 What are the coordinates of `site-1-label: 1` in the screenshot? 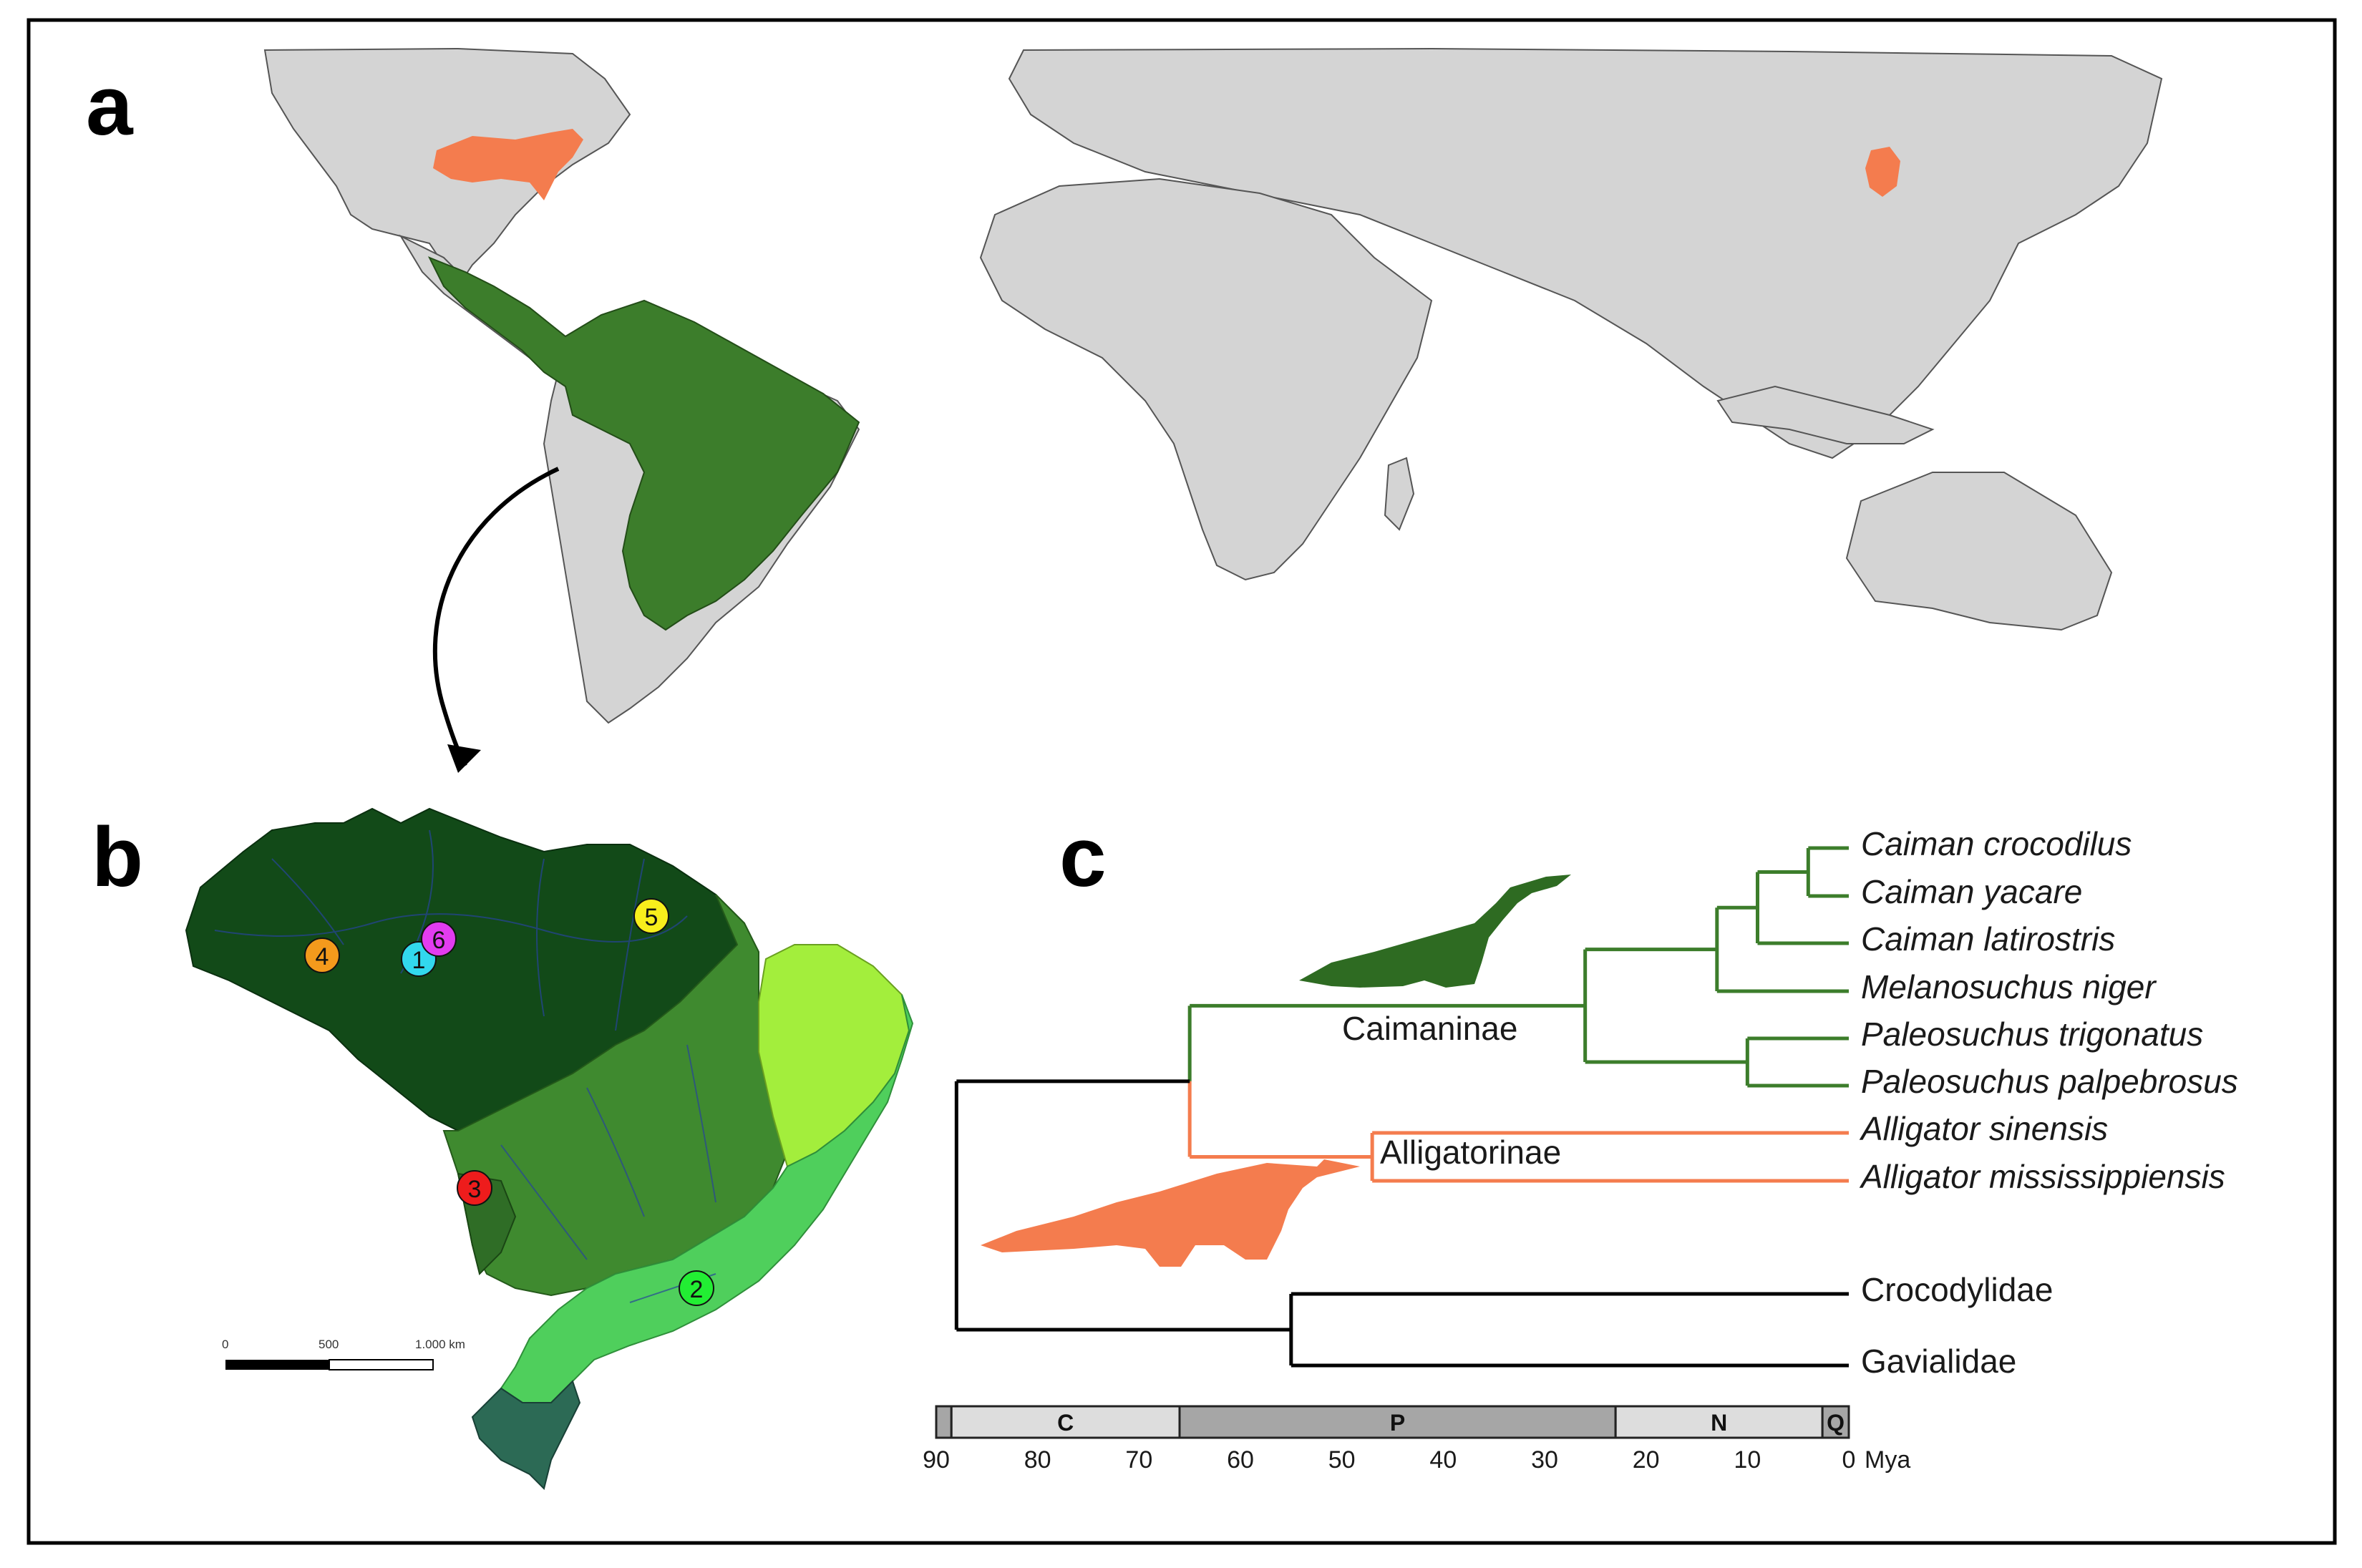 It's located at (419, 960).